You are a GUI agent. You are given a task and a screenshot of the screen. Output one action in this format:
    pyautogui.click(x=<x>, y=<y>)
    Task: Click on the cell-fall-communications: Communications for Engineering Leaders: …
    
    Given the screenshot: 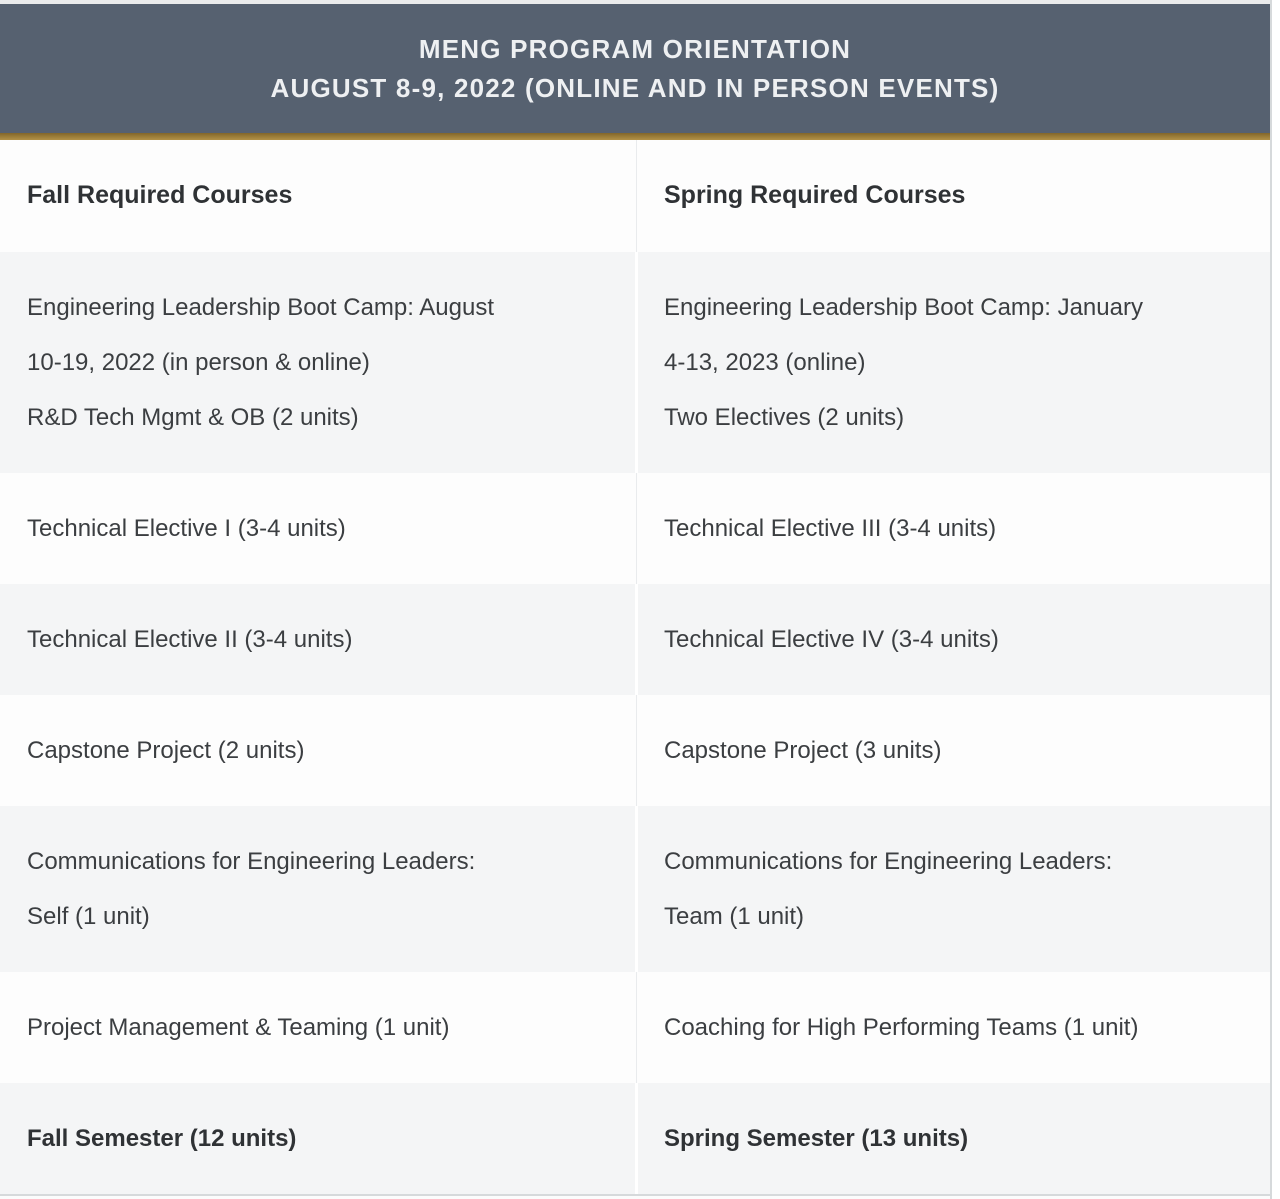 What is the action you would take?
    pyautogui.click(x=317, y=889)
    